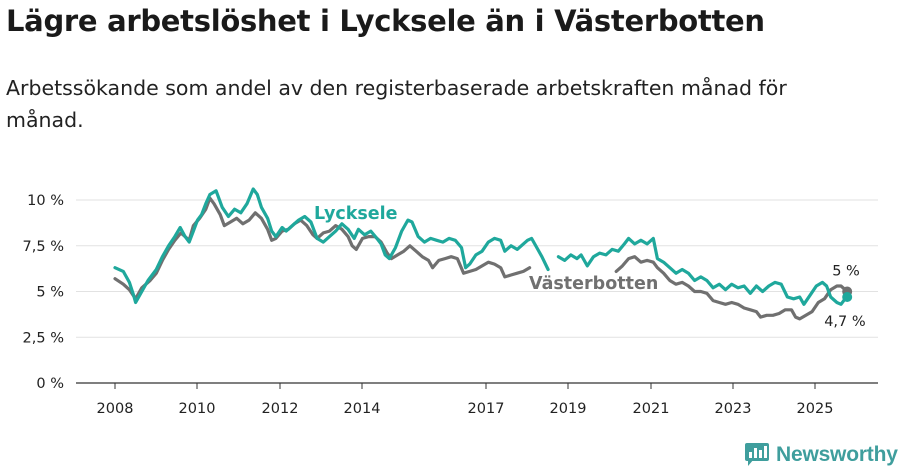 This screenshot has height=474, width=900. What do you see at coordinates (815, 409) in the screenshot?
I see `x-tick-label: 2025` at bounding box center [815, 409].